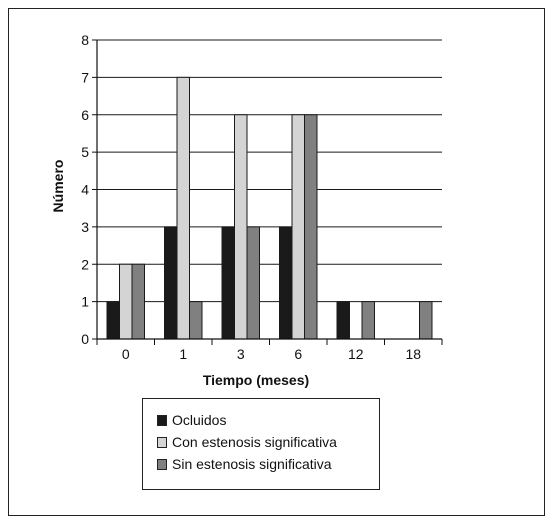 This screenshot has width=554, height=524. Describe the element at coordinates (58, 186) in the screenshot. I see `y-axis-title: Número` at that location.